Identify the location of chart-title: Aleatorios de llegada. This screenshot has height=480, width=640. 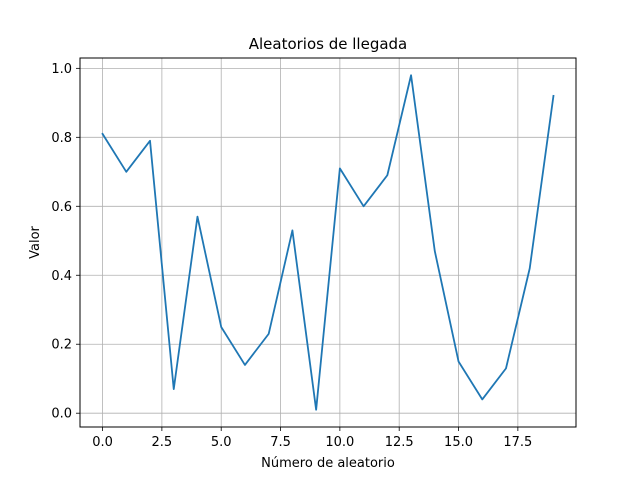
(328, 44).